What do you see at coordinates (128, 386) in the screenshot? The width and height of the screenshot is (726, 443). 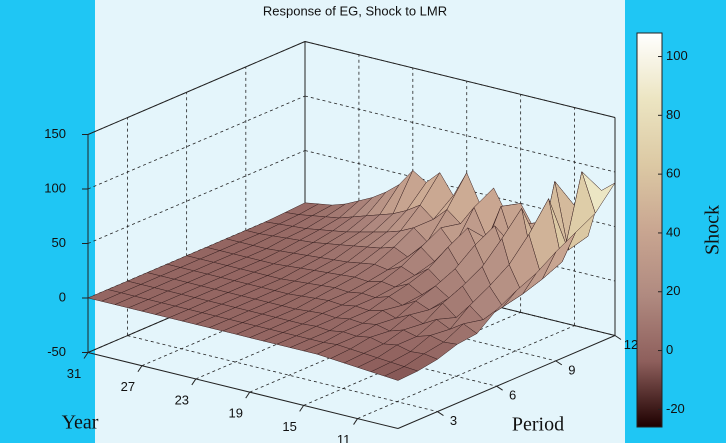 I see `x-tick-label: 27` at bounding box center [128, 386].